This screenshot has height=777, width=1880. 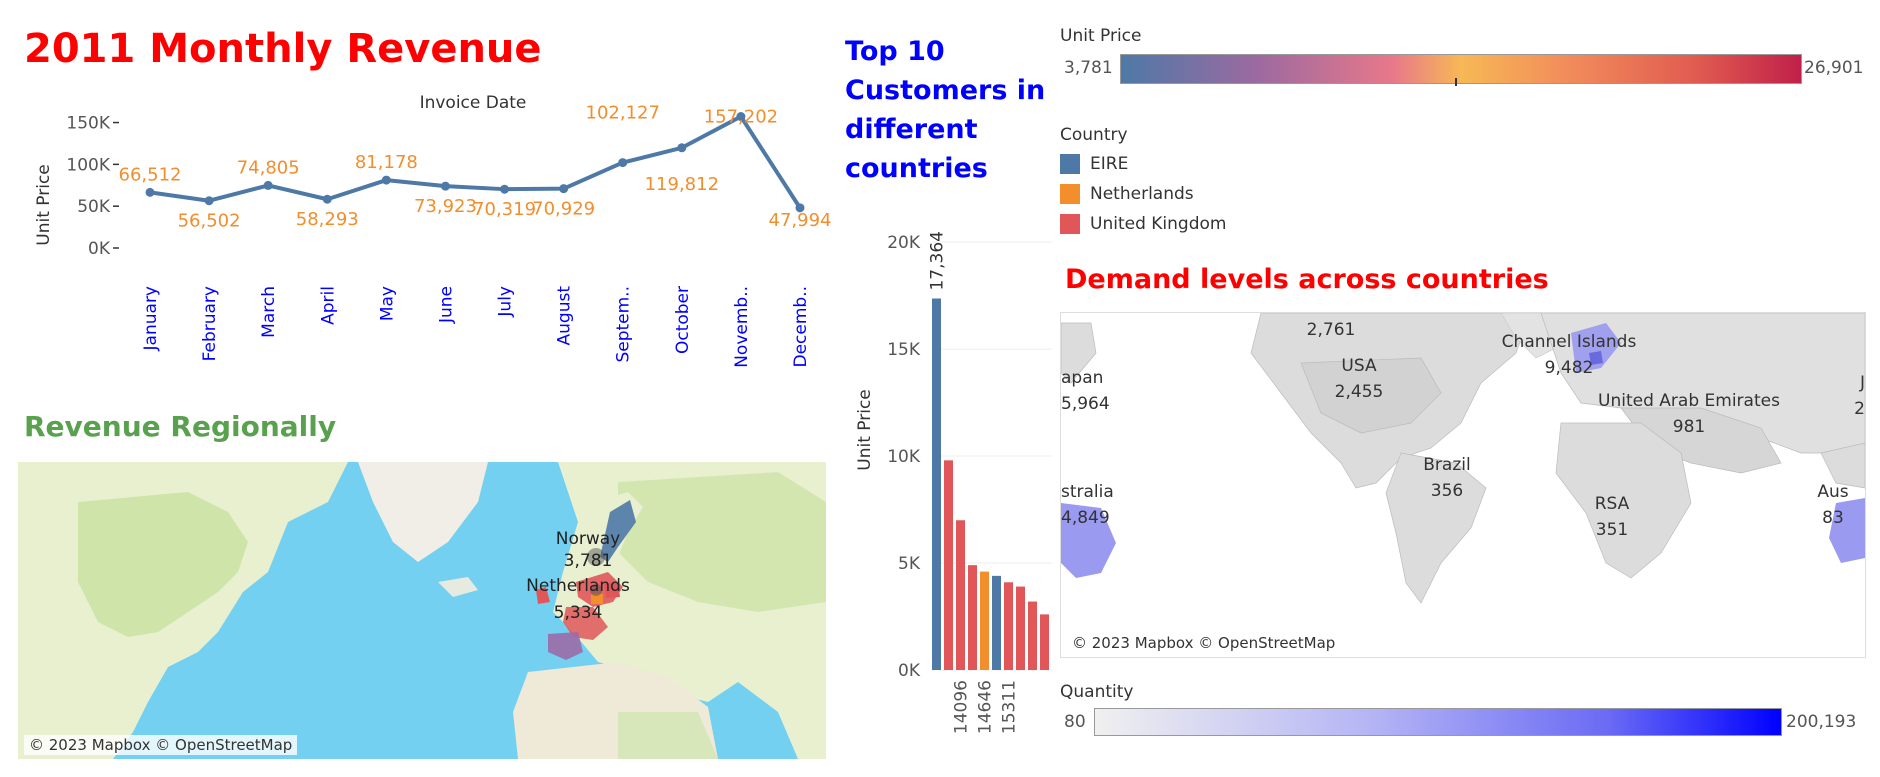 What do you see at coordinates (88, 124) in the screenshot?
I see `line-chart-y-tick-label: 150K` at bounding box center [88, 124].